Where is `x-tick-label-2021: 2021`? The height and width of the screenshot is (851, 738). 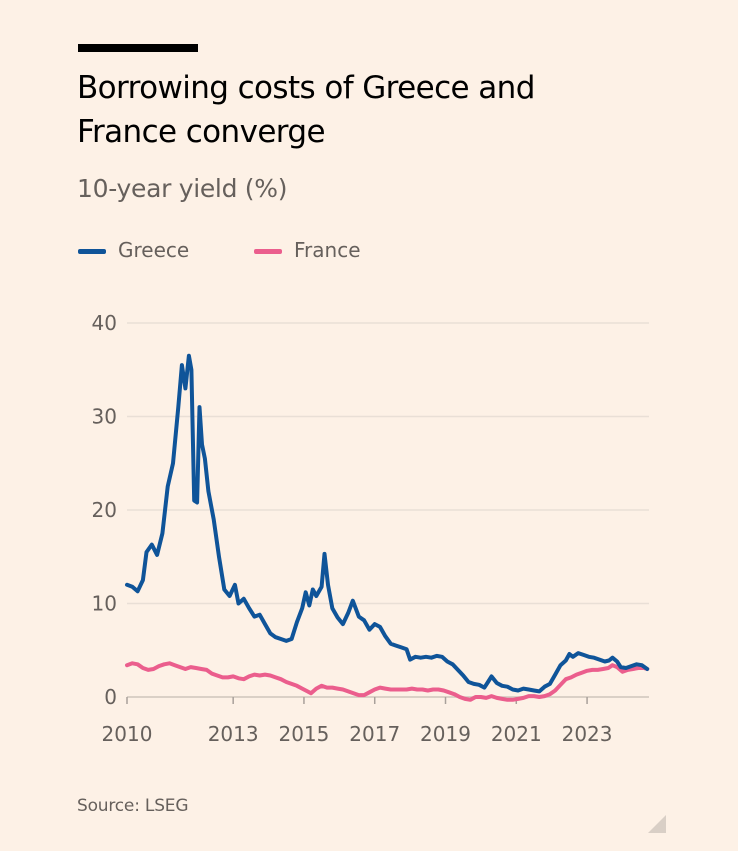 x-tick-label-2021: 2021 is located at coordinates (516, 734).